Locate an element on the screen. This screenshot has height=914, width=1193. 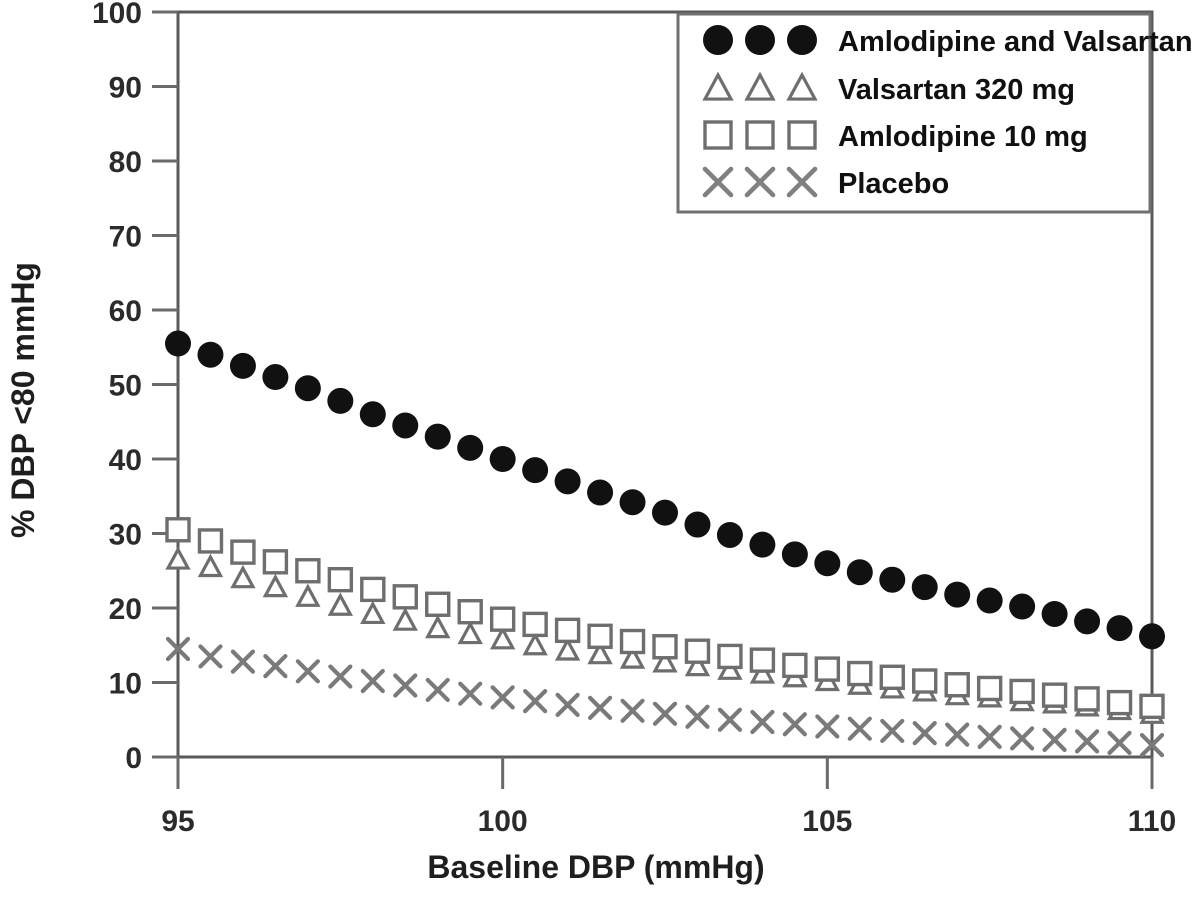
x-tick-label: 105 is located at coordinates (827, 821).